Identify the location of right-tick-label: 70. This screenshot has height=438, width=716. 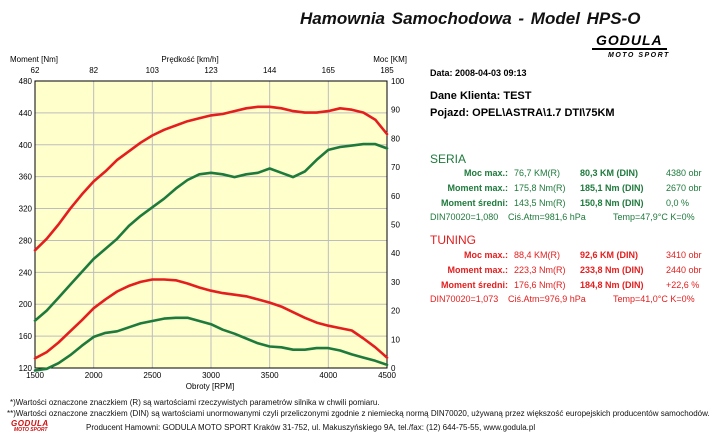
(395, 167).